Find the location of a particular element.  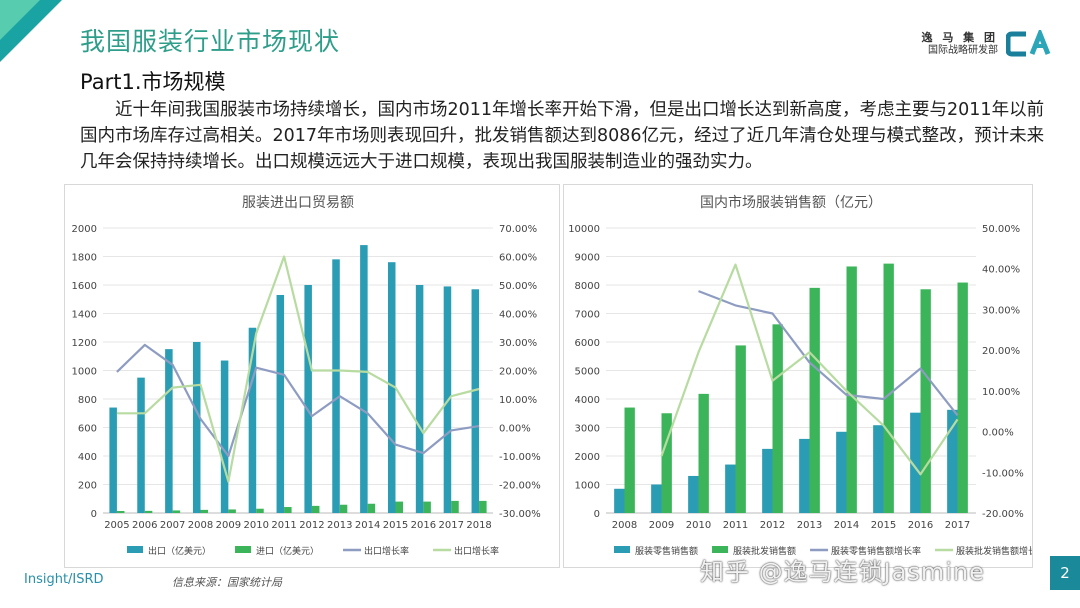

y-right-tick-label: 60.00% is located at coordinates (518, 258).